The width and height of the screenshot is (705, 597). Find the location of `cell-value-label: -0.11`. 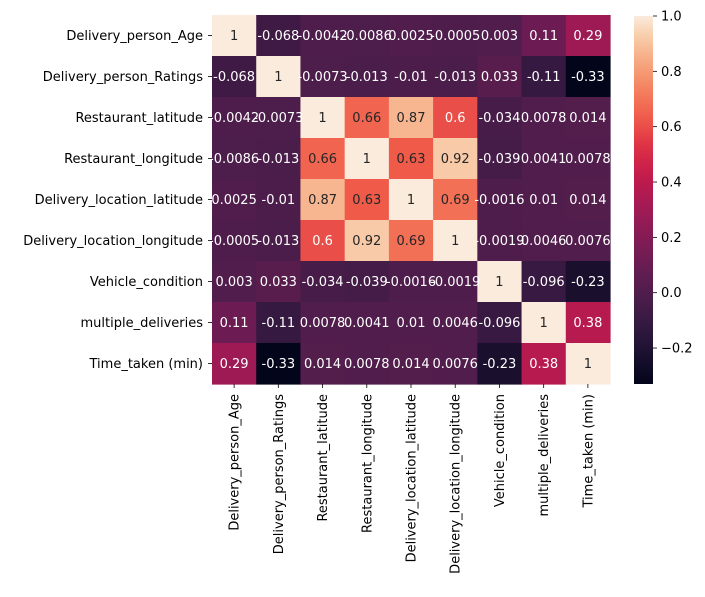

cell-value-label: -0.11 is located at coordinates (279, 323).